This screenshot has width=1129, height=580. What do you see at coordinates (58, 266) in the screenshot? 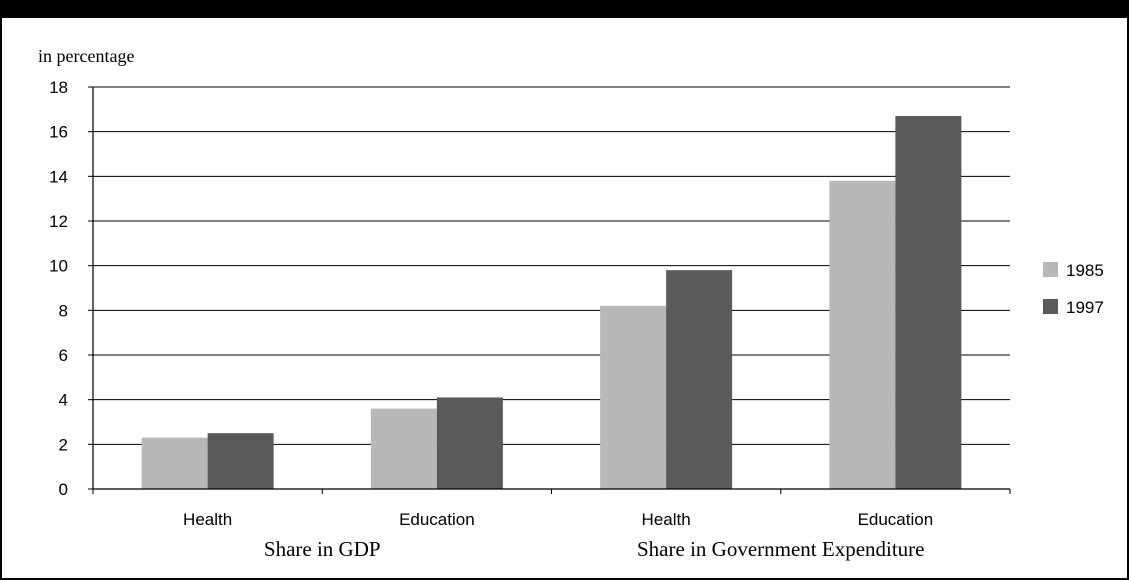
I see `y-tick-label: 10` at bounding box center [58, 266].